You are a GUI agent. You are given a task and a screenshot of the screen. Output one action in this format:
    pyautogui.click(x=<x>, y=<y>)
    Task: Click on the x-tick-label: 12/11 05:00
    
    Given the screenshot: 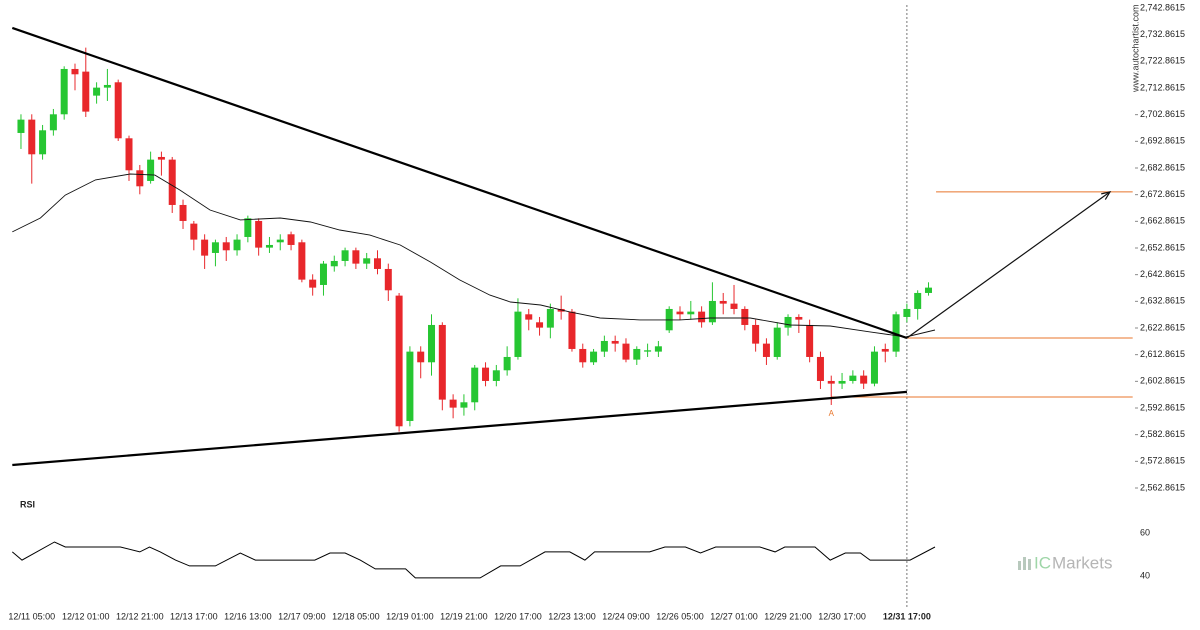 What is the action you would take?
    pyautogui.click(x=31, y=616)
    